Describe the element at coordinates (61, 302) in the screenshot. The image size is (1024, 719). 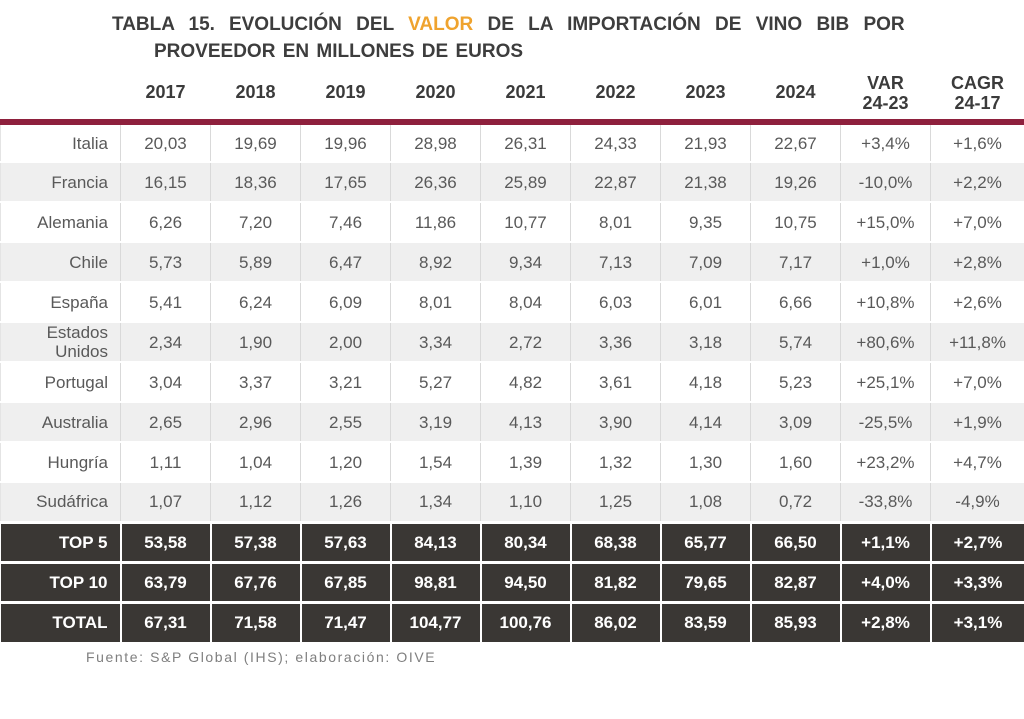
I see `row-label: España` at that location.